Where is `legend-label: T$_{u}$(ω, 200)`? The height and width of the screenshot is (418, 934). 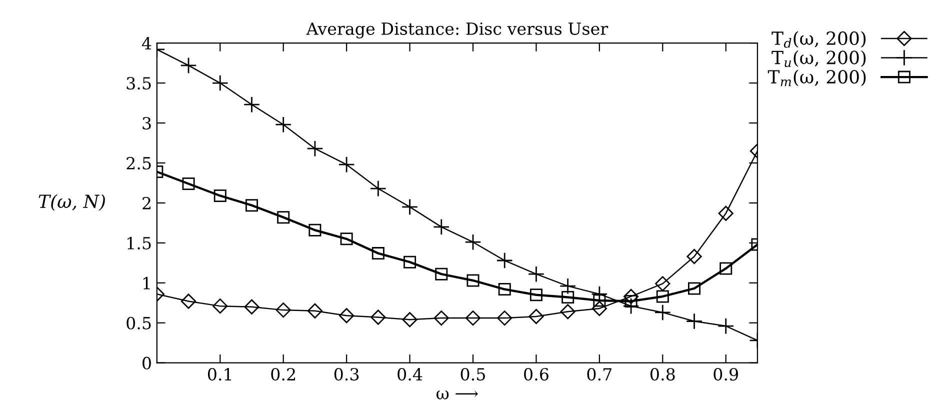
legend-label: T$_{u}$(ω, 200) is located at coordinates (819, 59).